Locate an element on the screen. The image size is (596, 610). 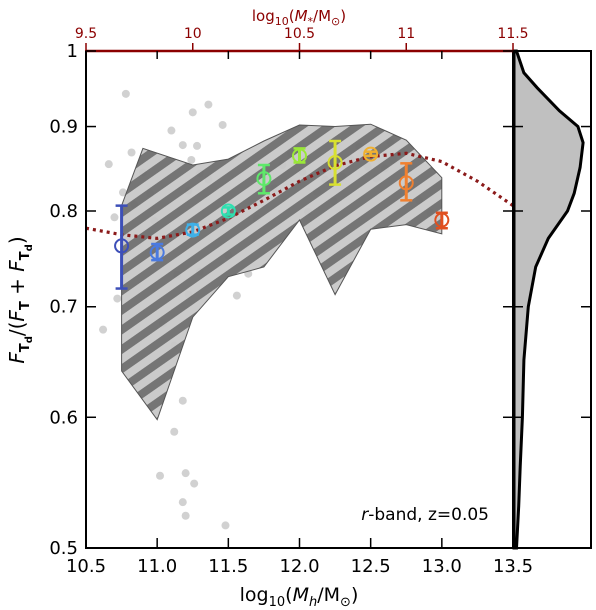
density-curve is located at coordinates (548, 299).